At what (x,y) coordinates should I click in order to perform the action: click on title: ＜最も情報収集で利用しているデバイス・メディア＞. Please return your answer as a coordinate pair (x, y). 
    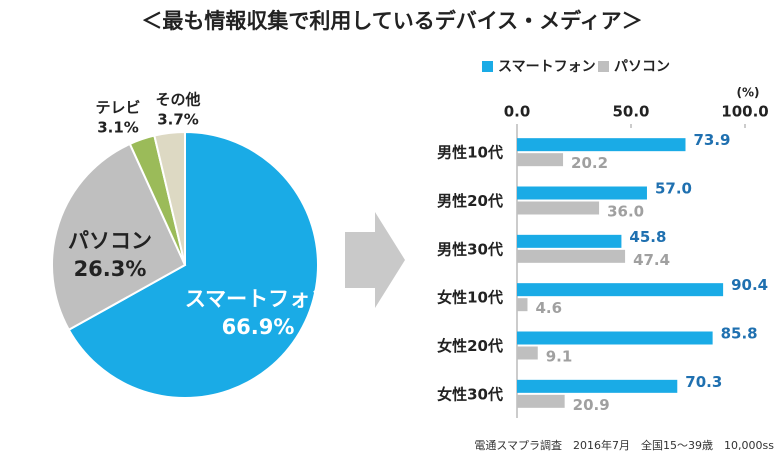
    Looking at the image, I should click on (391, 21).